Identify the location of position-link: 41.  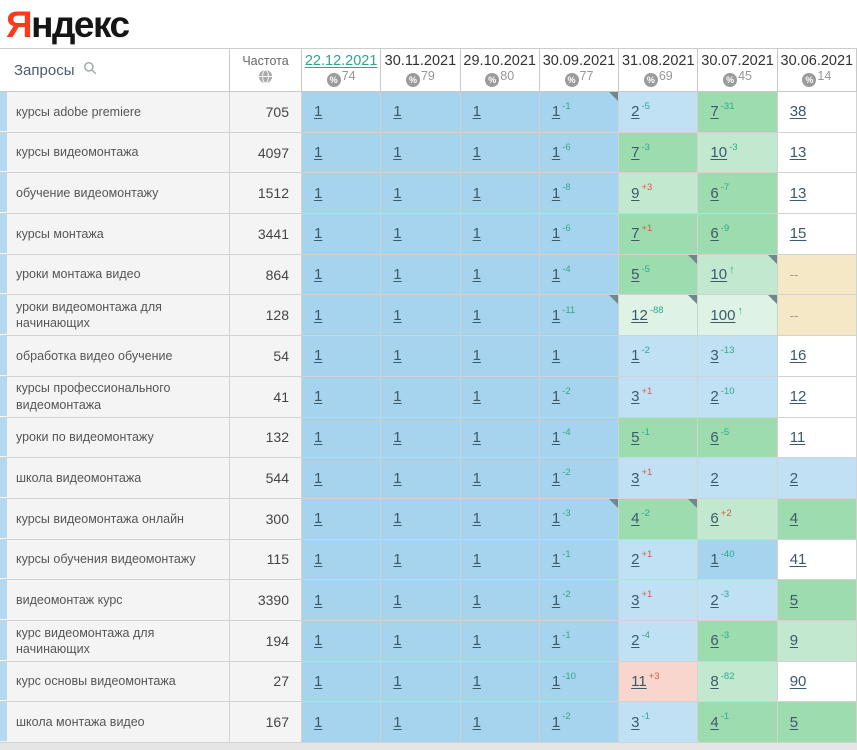
(798, 559).